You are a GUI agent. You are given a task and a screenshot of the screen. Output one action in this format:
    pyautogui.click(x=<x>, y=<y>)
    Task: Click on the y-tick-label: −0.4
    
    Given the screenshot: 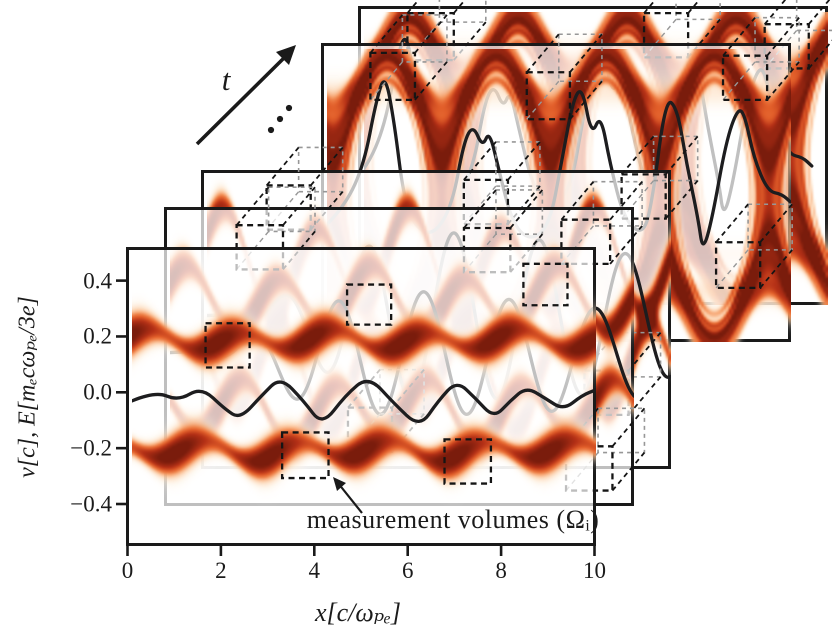 What is the action you would take?
    pyautogui.click(x=91, y=504)
    